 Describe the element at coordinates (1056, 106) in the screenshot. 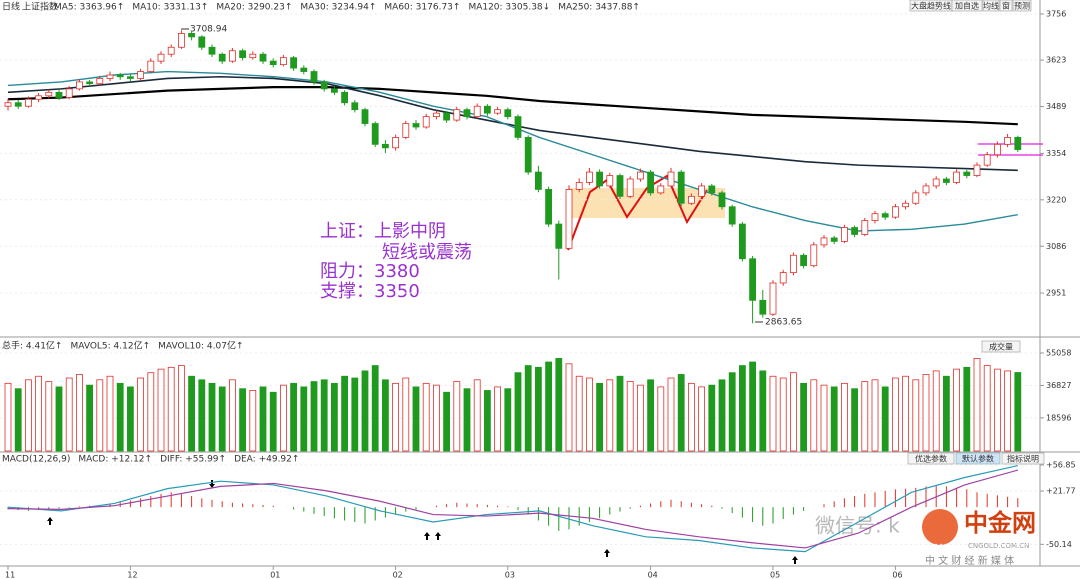

I see `y-tick-label: 3489` at that location.